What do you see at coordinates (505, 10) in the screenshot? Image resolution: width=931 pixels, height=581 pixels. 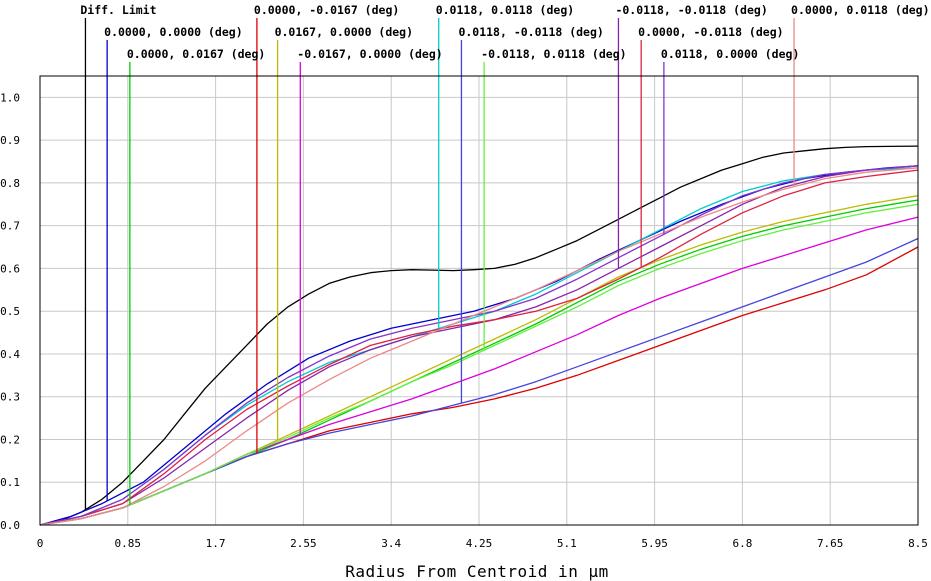 I see `legend-label: 0.0118, 0.0118 (deg)` at bounding box center [505, 10].